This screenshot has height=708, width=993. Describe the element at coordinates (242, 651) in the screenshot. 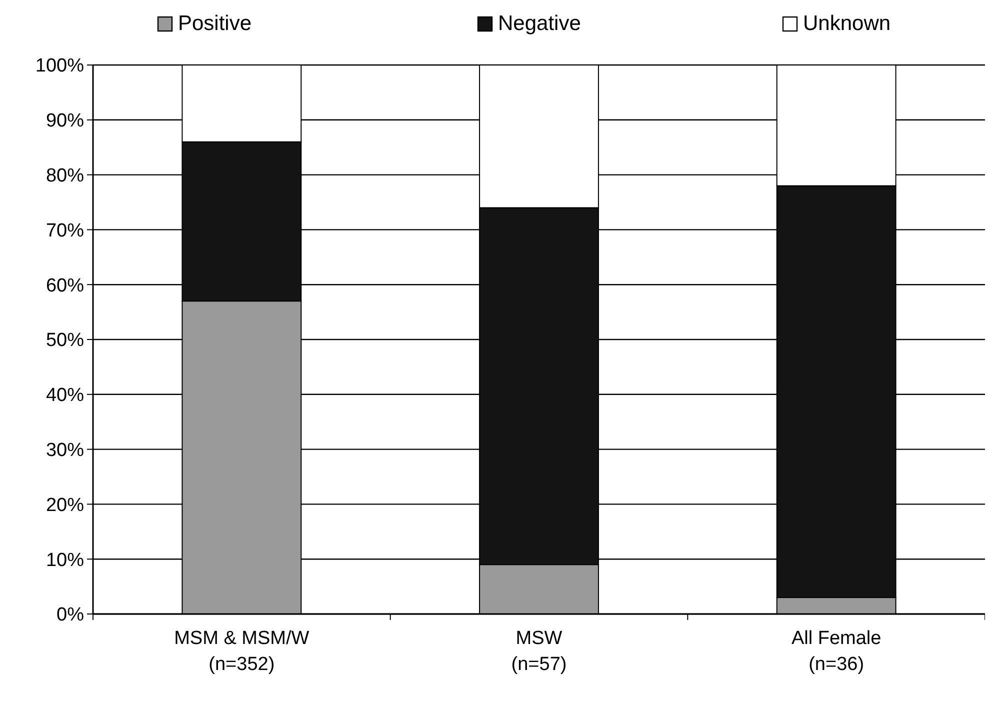

I see `x-tick-label: MSM & MSM/W (n=352)` at that location.